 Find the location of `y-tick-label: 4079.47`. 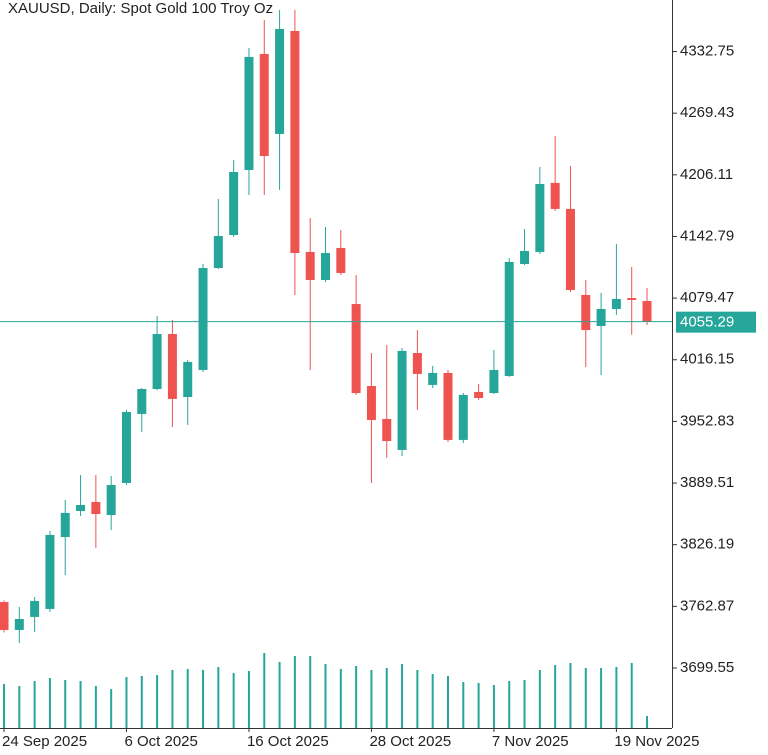

y-tick-label: 4079.47 is located at coordinates (707, 297).